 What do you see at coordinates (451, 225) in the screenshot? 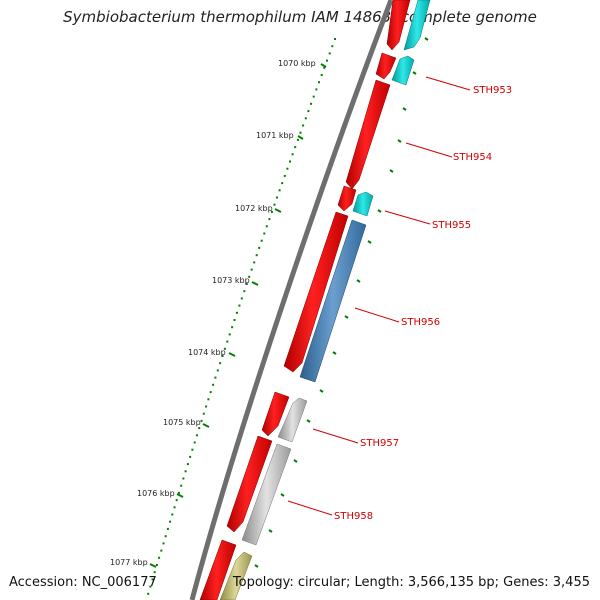
I see `gene-label: STH955` at bounding box center [451, 225].